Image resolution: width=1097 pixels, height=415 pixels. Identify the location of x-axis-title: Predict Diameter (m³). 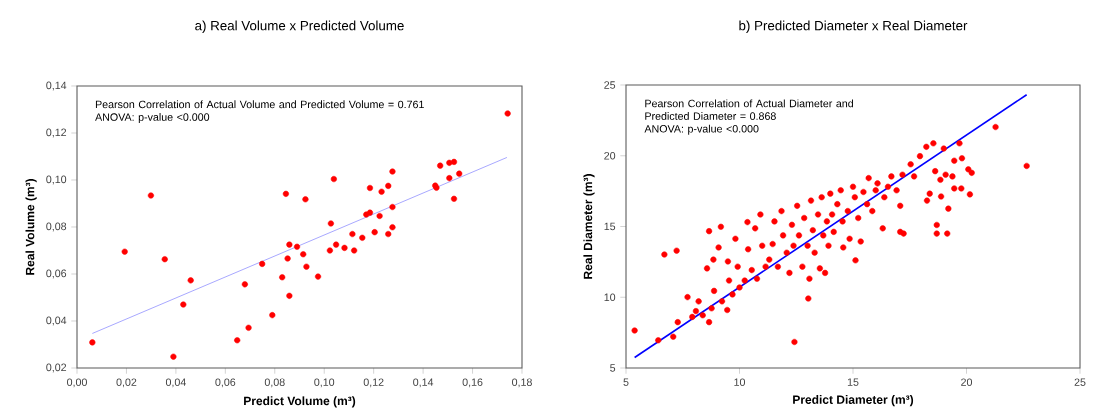
(853, 401).